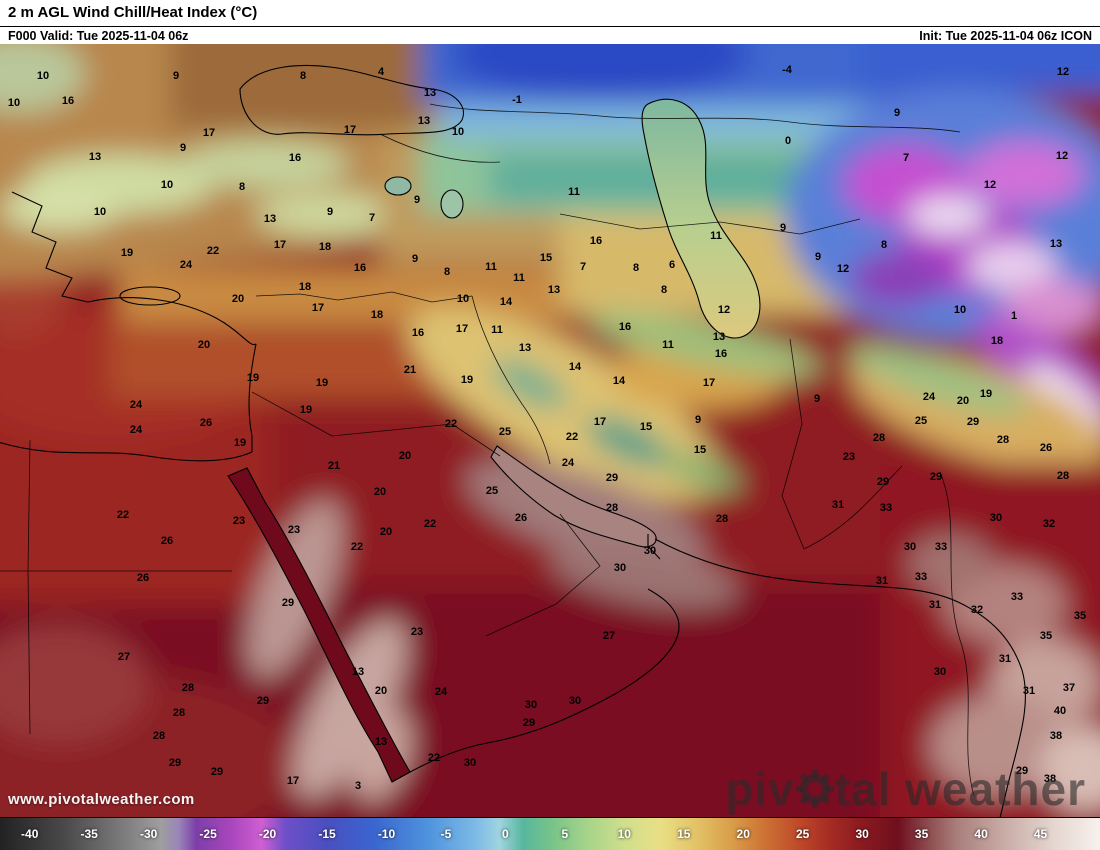 The height and width of the screenshot is (850, 1100). What do you see at coordinates (1049, 524) in the screenshot?
I see `temp-label: 32` at bounding box center [1049, 524].